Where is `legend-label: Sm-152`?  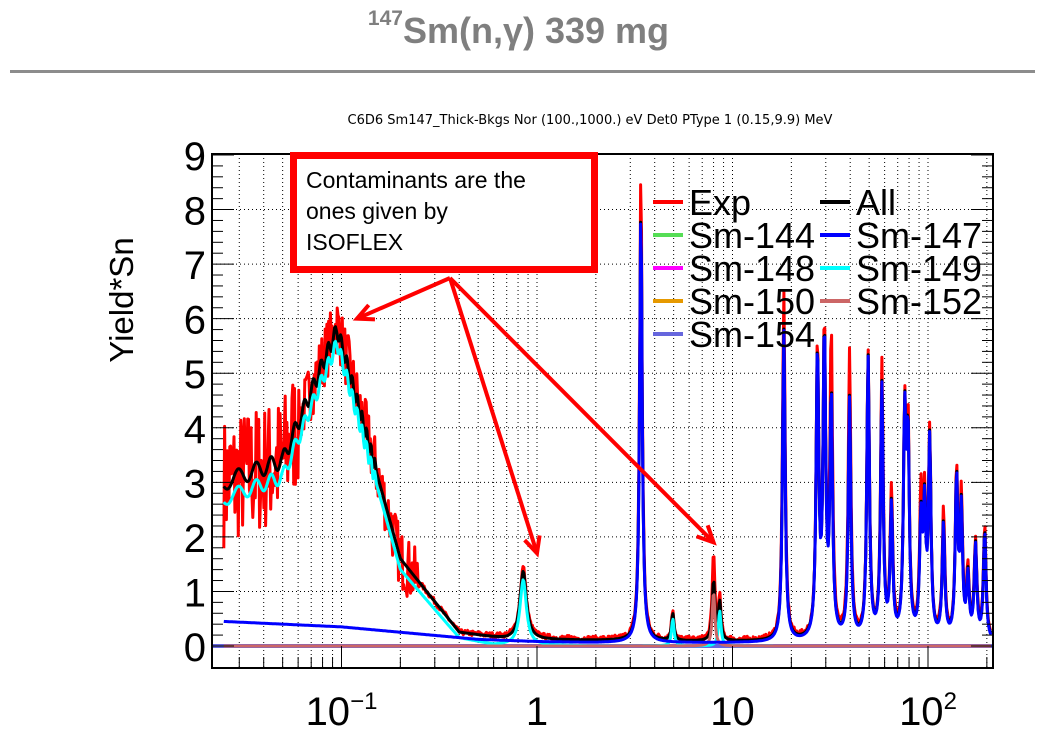 legend-label: Sm-152 is located at coordinates (919, 301).